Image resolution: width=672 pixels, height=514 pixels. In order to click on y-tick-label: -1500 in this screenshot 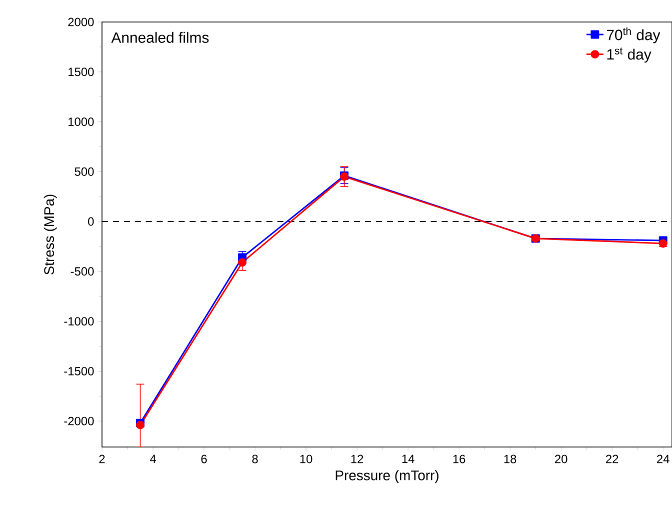, I will do `click(79, 371)`.